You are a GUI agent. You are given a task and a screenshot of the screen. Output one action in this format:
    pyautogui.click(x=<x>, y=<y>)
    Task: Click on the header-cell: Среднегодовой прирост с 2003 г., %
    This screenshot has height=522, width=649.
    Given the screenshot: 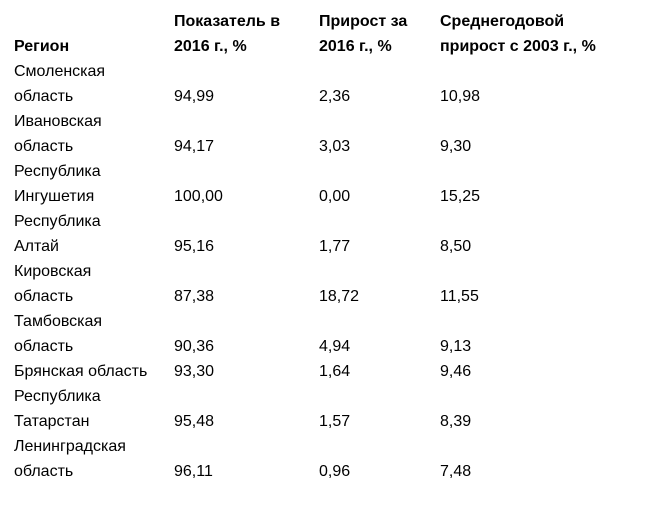 What is the action you would take?
    pyautogui.click(x=544, y=34)
    